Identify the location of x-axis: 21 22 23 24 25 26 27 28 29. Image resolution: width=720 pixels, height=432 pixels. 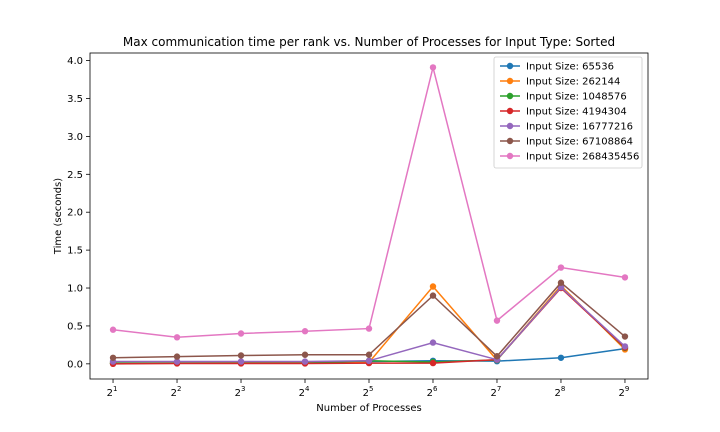
(368, 389).